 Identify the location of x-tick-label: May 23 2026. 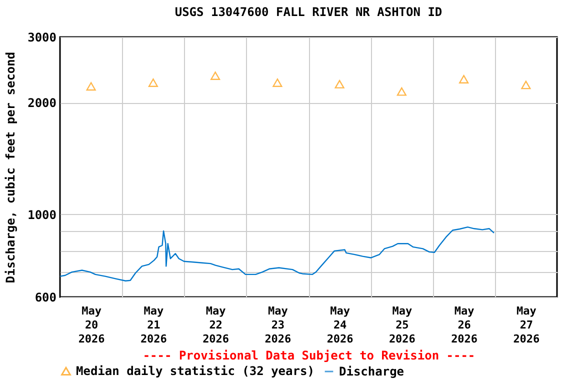
(278, 325).